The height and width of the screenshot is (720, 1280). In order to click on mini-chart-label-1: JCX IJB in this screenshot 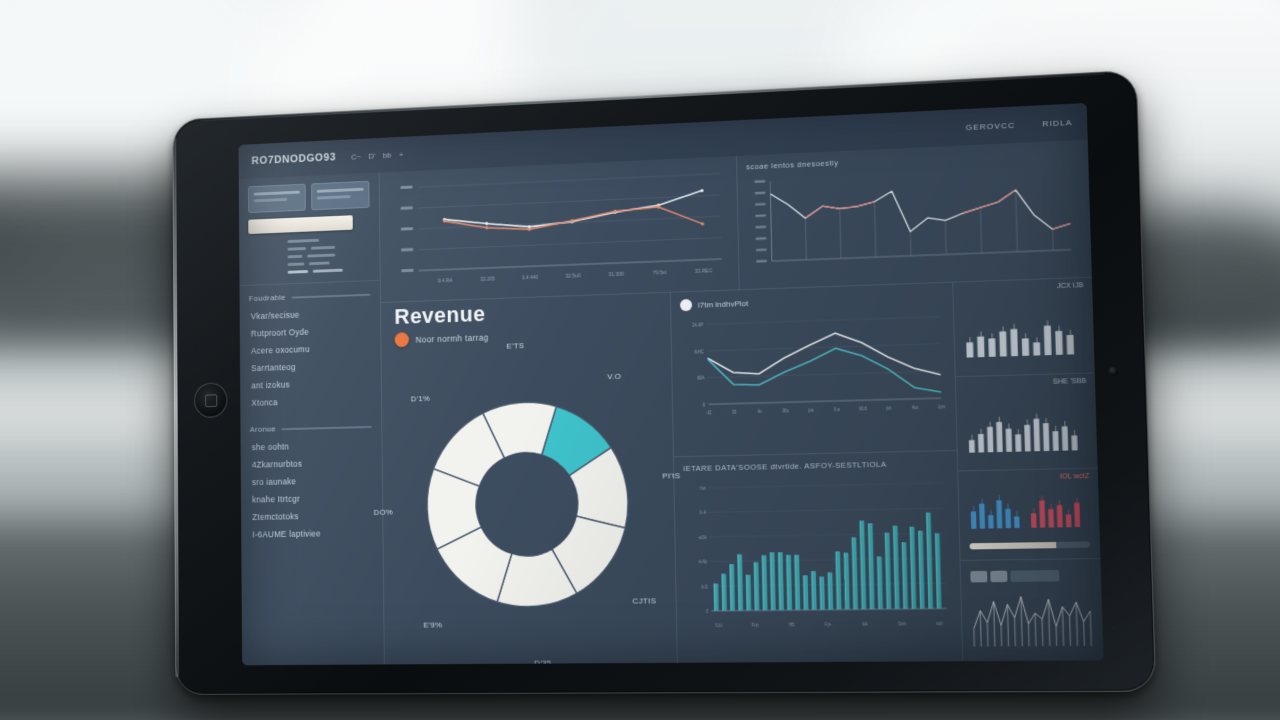, I will do `click(1070, 286)`.